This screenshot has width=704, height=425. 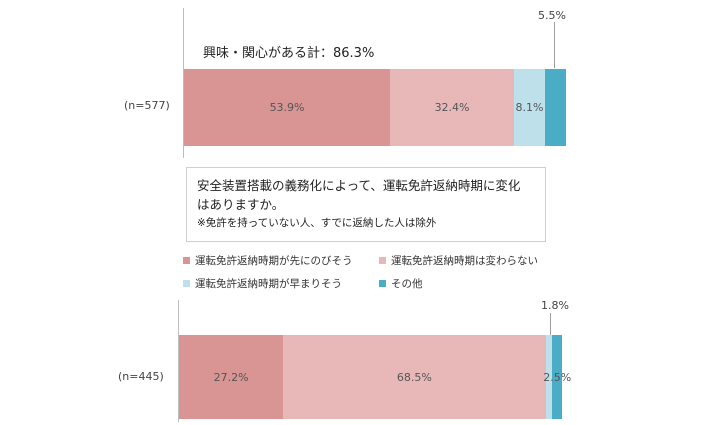 I want to click on bottom-bar-value-label-0: 27.2%, so click(x=231, y=377).